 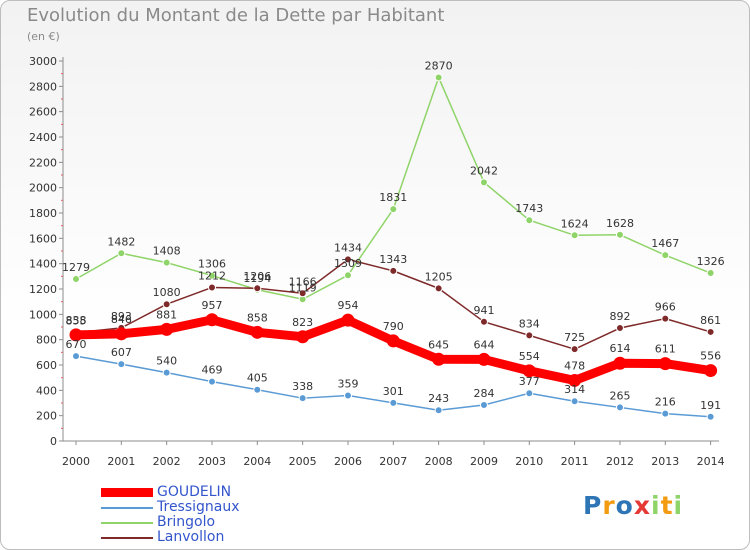 What do you see at coordinates (665, 307) in the screenshot?
I see `data-label-lanvollon: 966` at bounding box center [665, 307].